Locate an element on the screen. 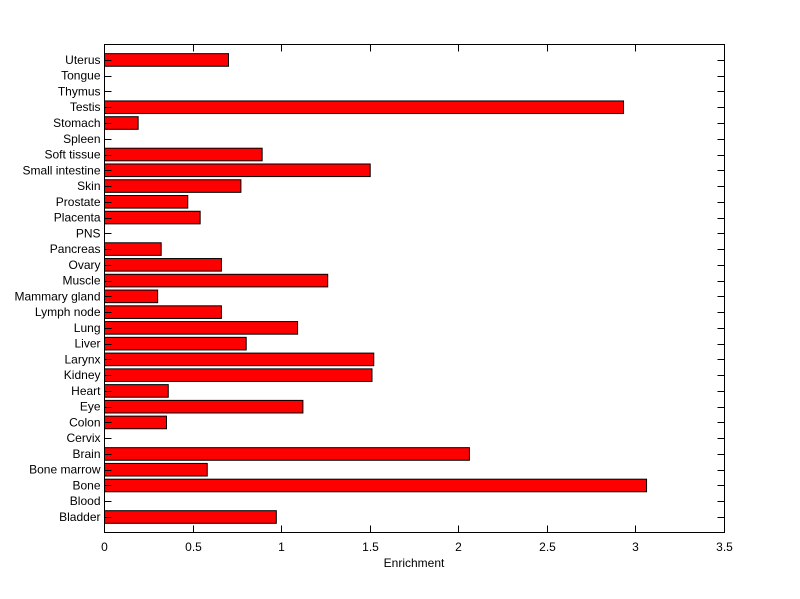 Image resolution: width=800 pixels, height=599 pixels. bar-liver is located at coordinates (175, 343).